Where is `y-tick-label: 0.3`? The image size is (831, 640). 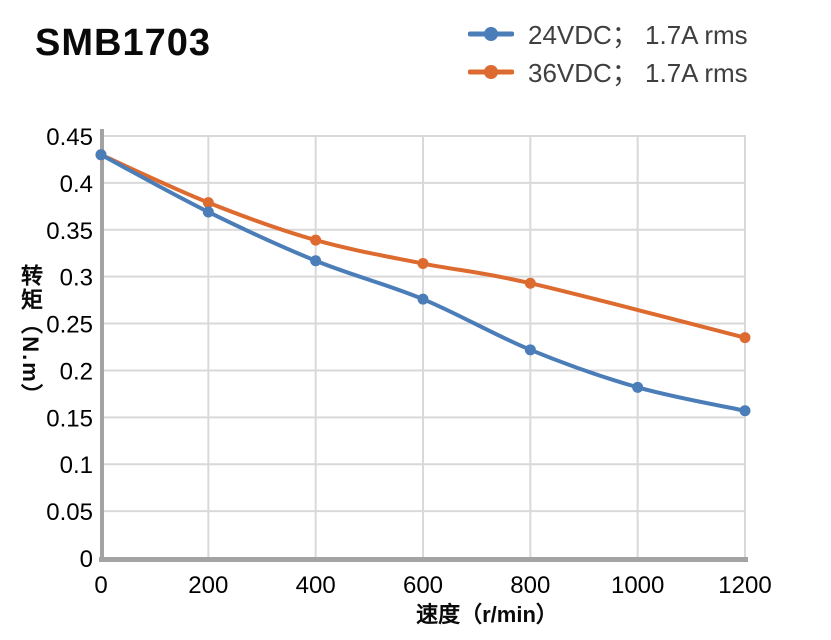 y-tick-label: 0.3 is located at coordinates (76, 278).